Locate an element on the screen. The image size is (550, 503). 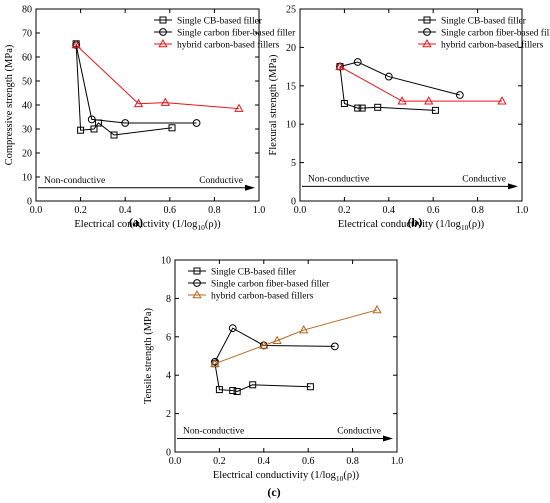
y-tick-label: 25 is located at coordinates (291, 10).